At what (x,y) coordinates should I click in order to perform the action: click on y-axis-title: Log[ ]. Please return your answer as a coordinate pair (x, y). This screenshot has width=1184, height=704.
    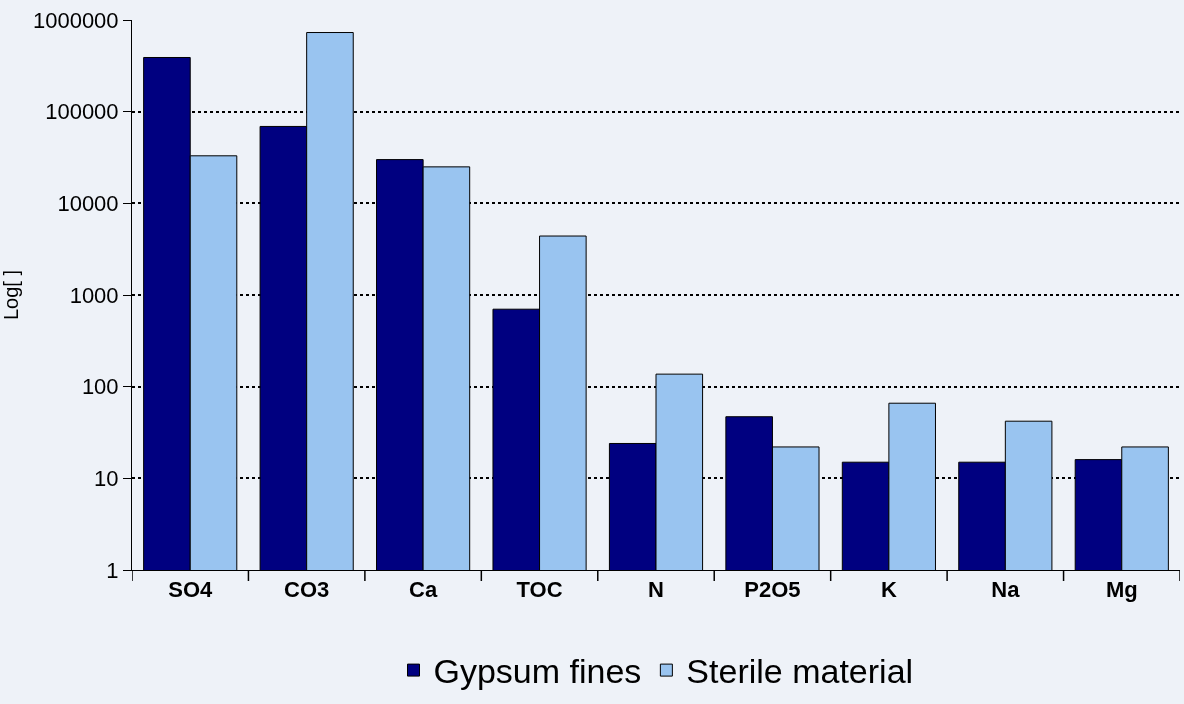
    Looking at the image, I should click on (11, 295).